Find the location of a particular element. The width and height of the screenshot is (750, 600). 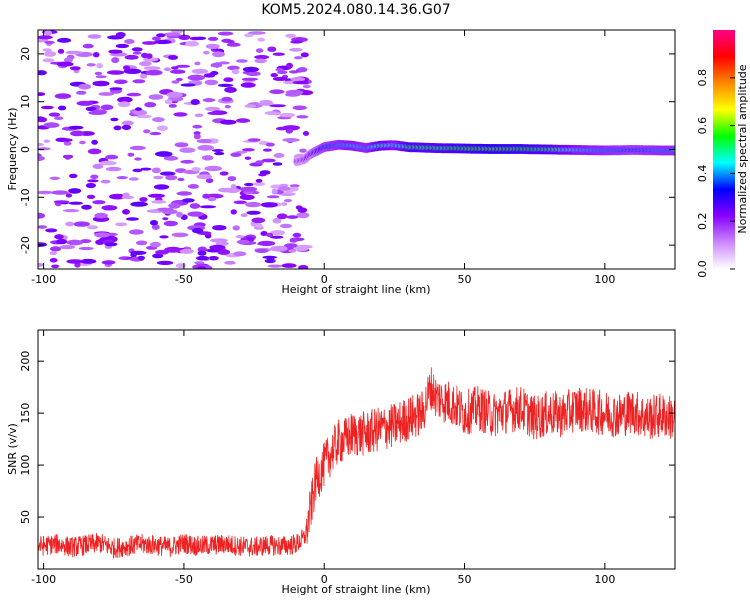

y-tick-label: 20 is located at coordinates (25, 54).